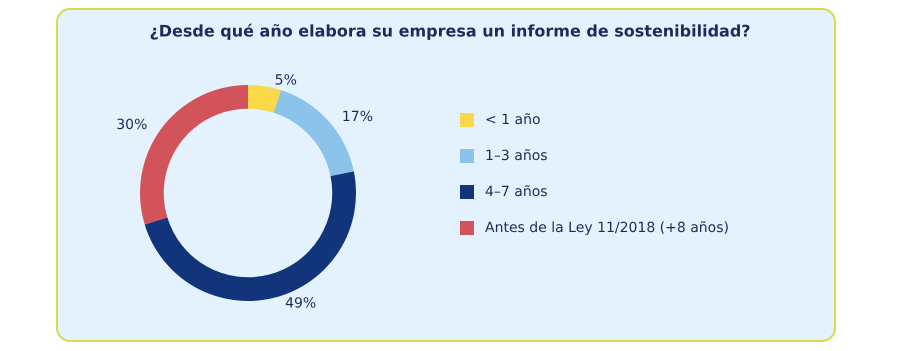 The image size is (898, 351). I want to click on data-label: 30%, so click(132, 125).